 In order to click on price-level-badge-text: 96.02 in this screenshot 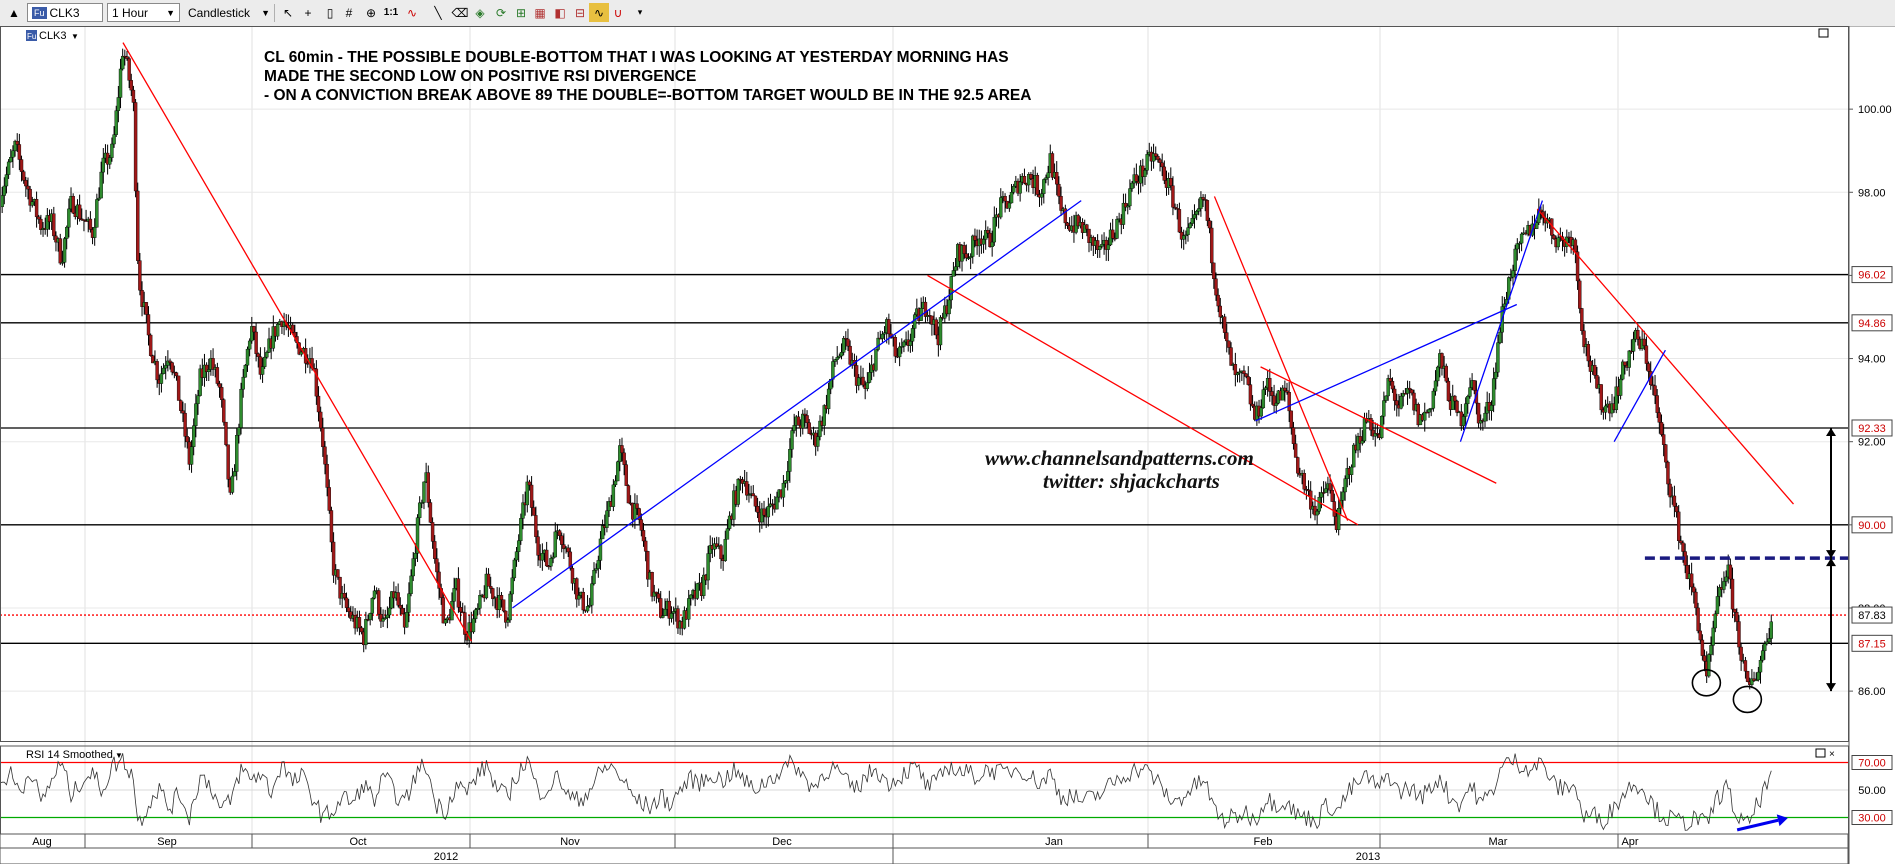, I will do `click(1872, 276)`.